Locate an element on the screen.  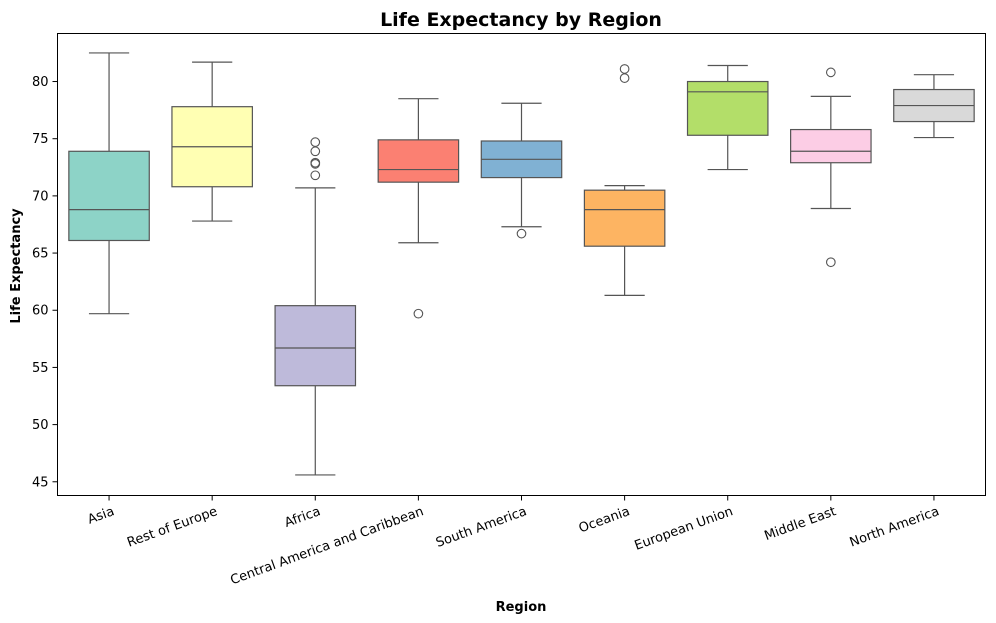
x-tick-label: Rest of Europe is located at coordinates (172, 527).